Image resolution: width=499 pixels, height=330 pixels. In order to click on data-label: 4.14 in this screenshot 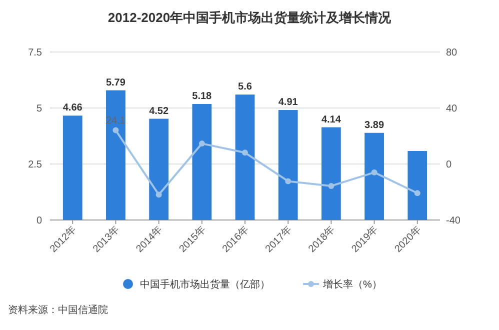, I will do `click(331, 120)`.